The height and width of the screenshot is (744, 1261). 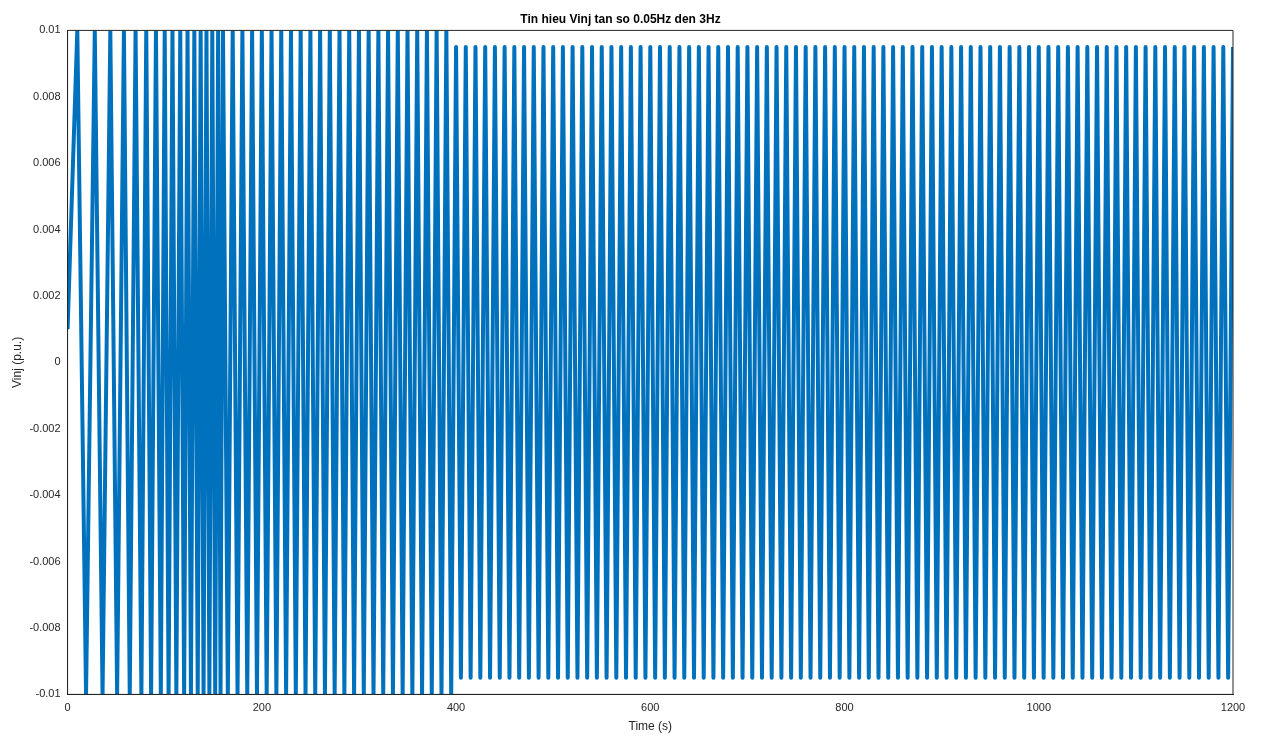 What do you see at coordinates (47, 295) in the screenshot?
I see `y-tick-label: 0.002` at bounding box center [47, 295].